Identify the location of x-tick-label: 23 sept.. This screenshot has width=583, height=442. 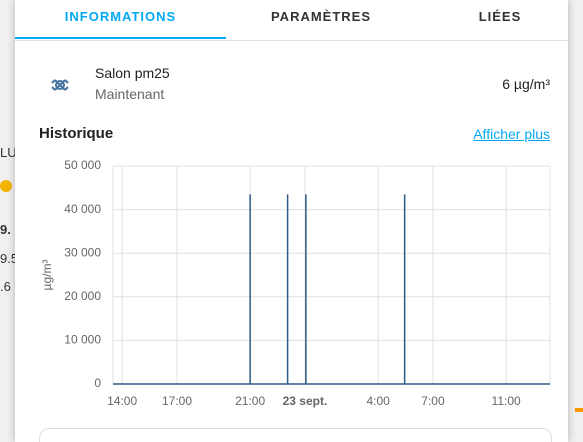
(305, 401).